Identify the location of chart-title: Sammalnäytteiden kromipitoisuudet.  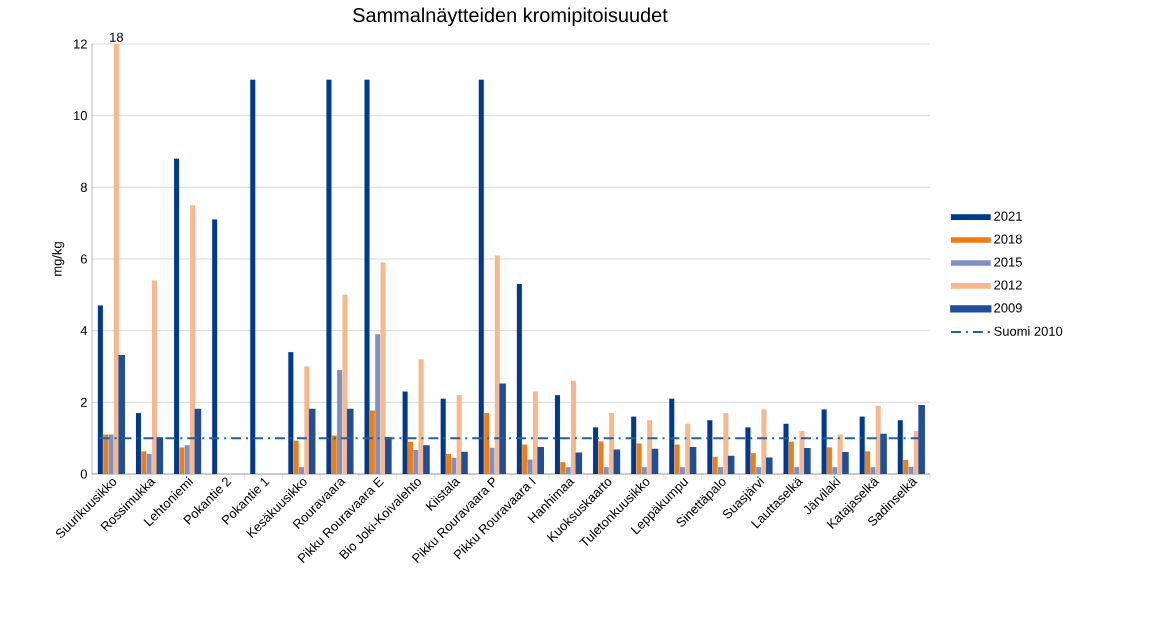
(510, 17).